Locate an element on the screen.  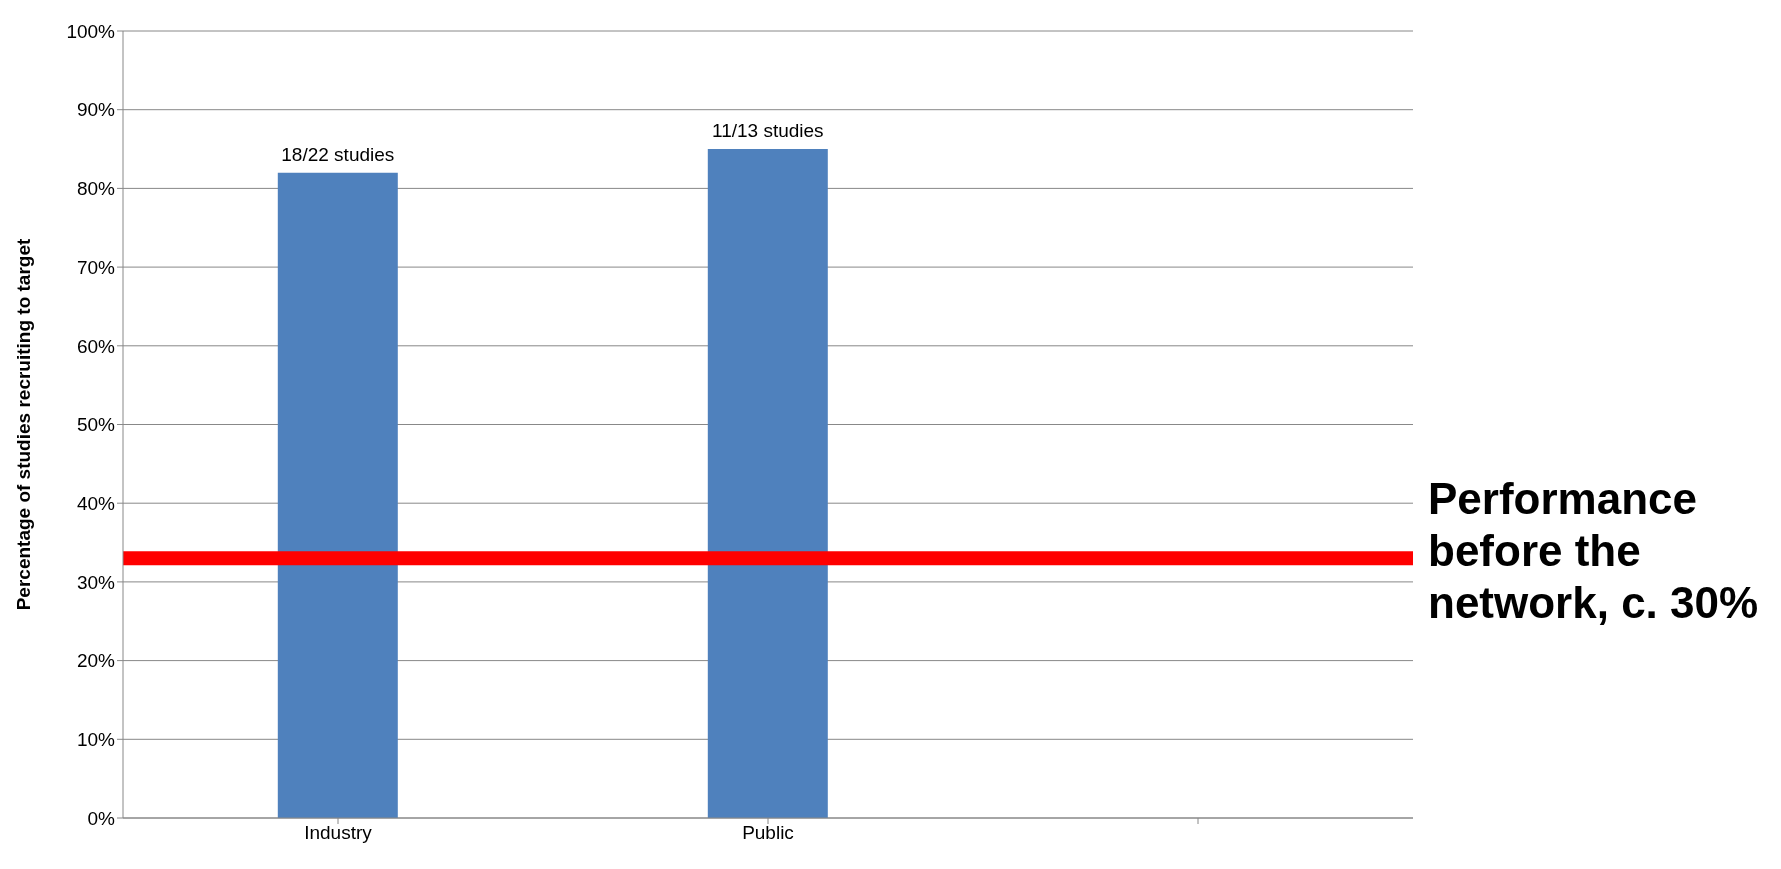
y-tick-label: 100% is located at coordinates (91, 31).